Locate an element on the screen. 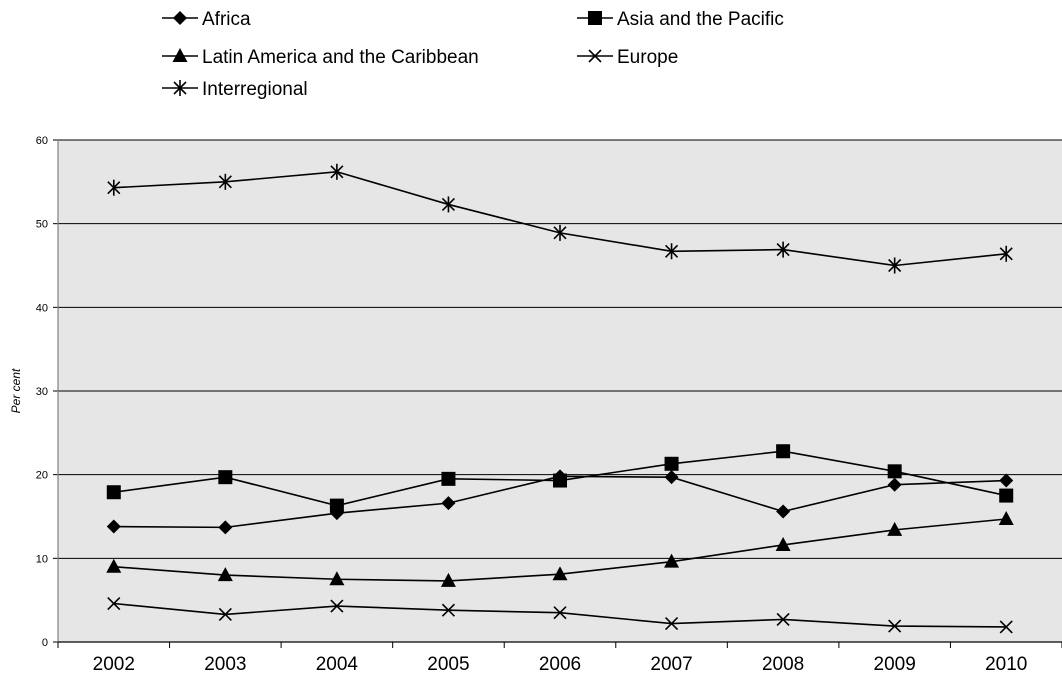 The height and width of the screenshot is (682, 1062). point-europe-2008 is located at coordinates (783, 619).